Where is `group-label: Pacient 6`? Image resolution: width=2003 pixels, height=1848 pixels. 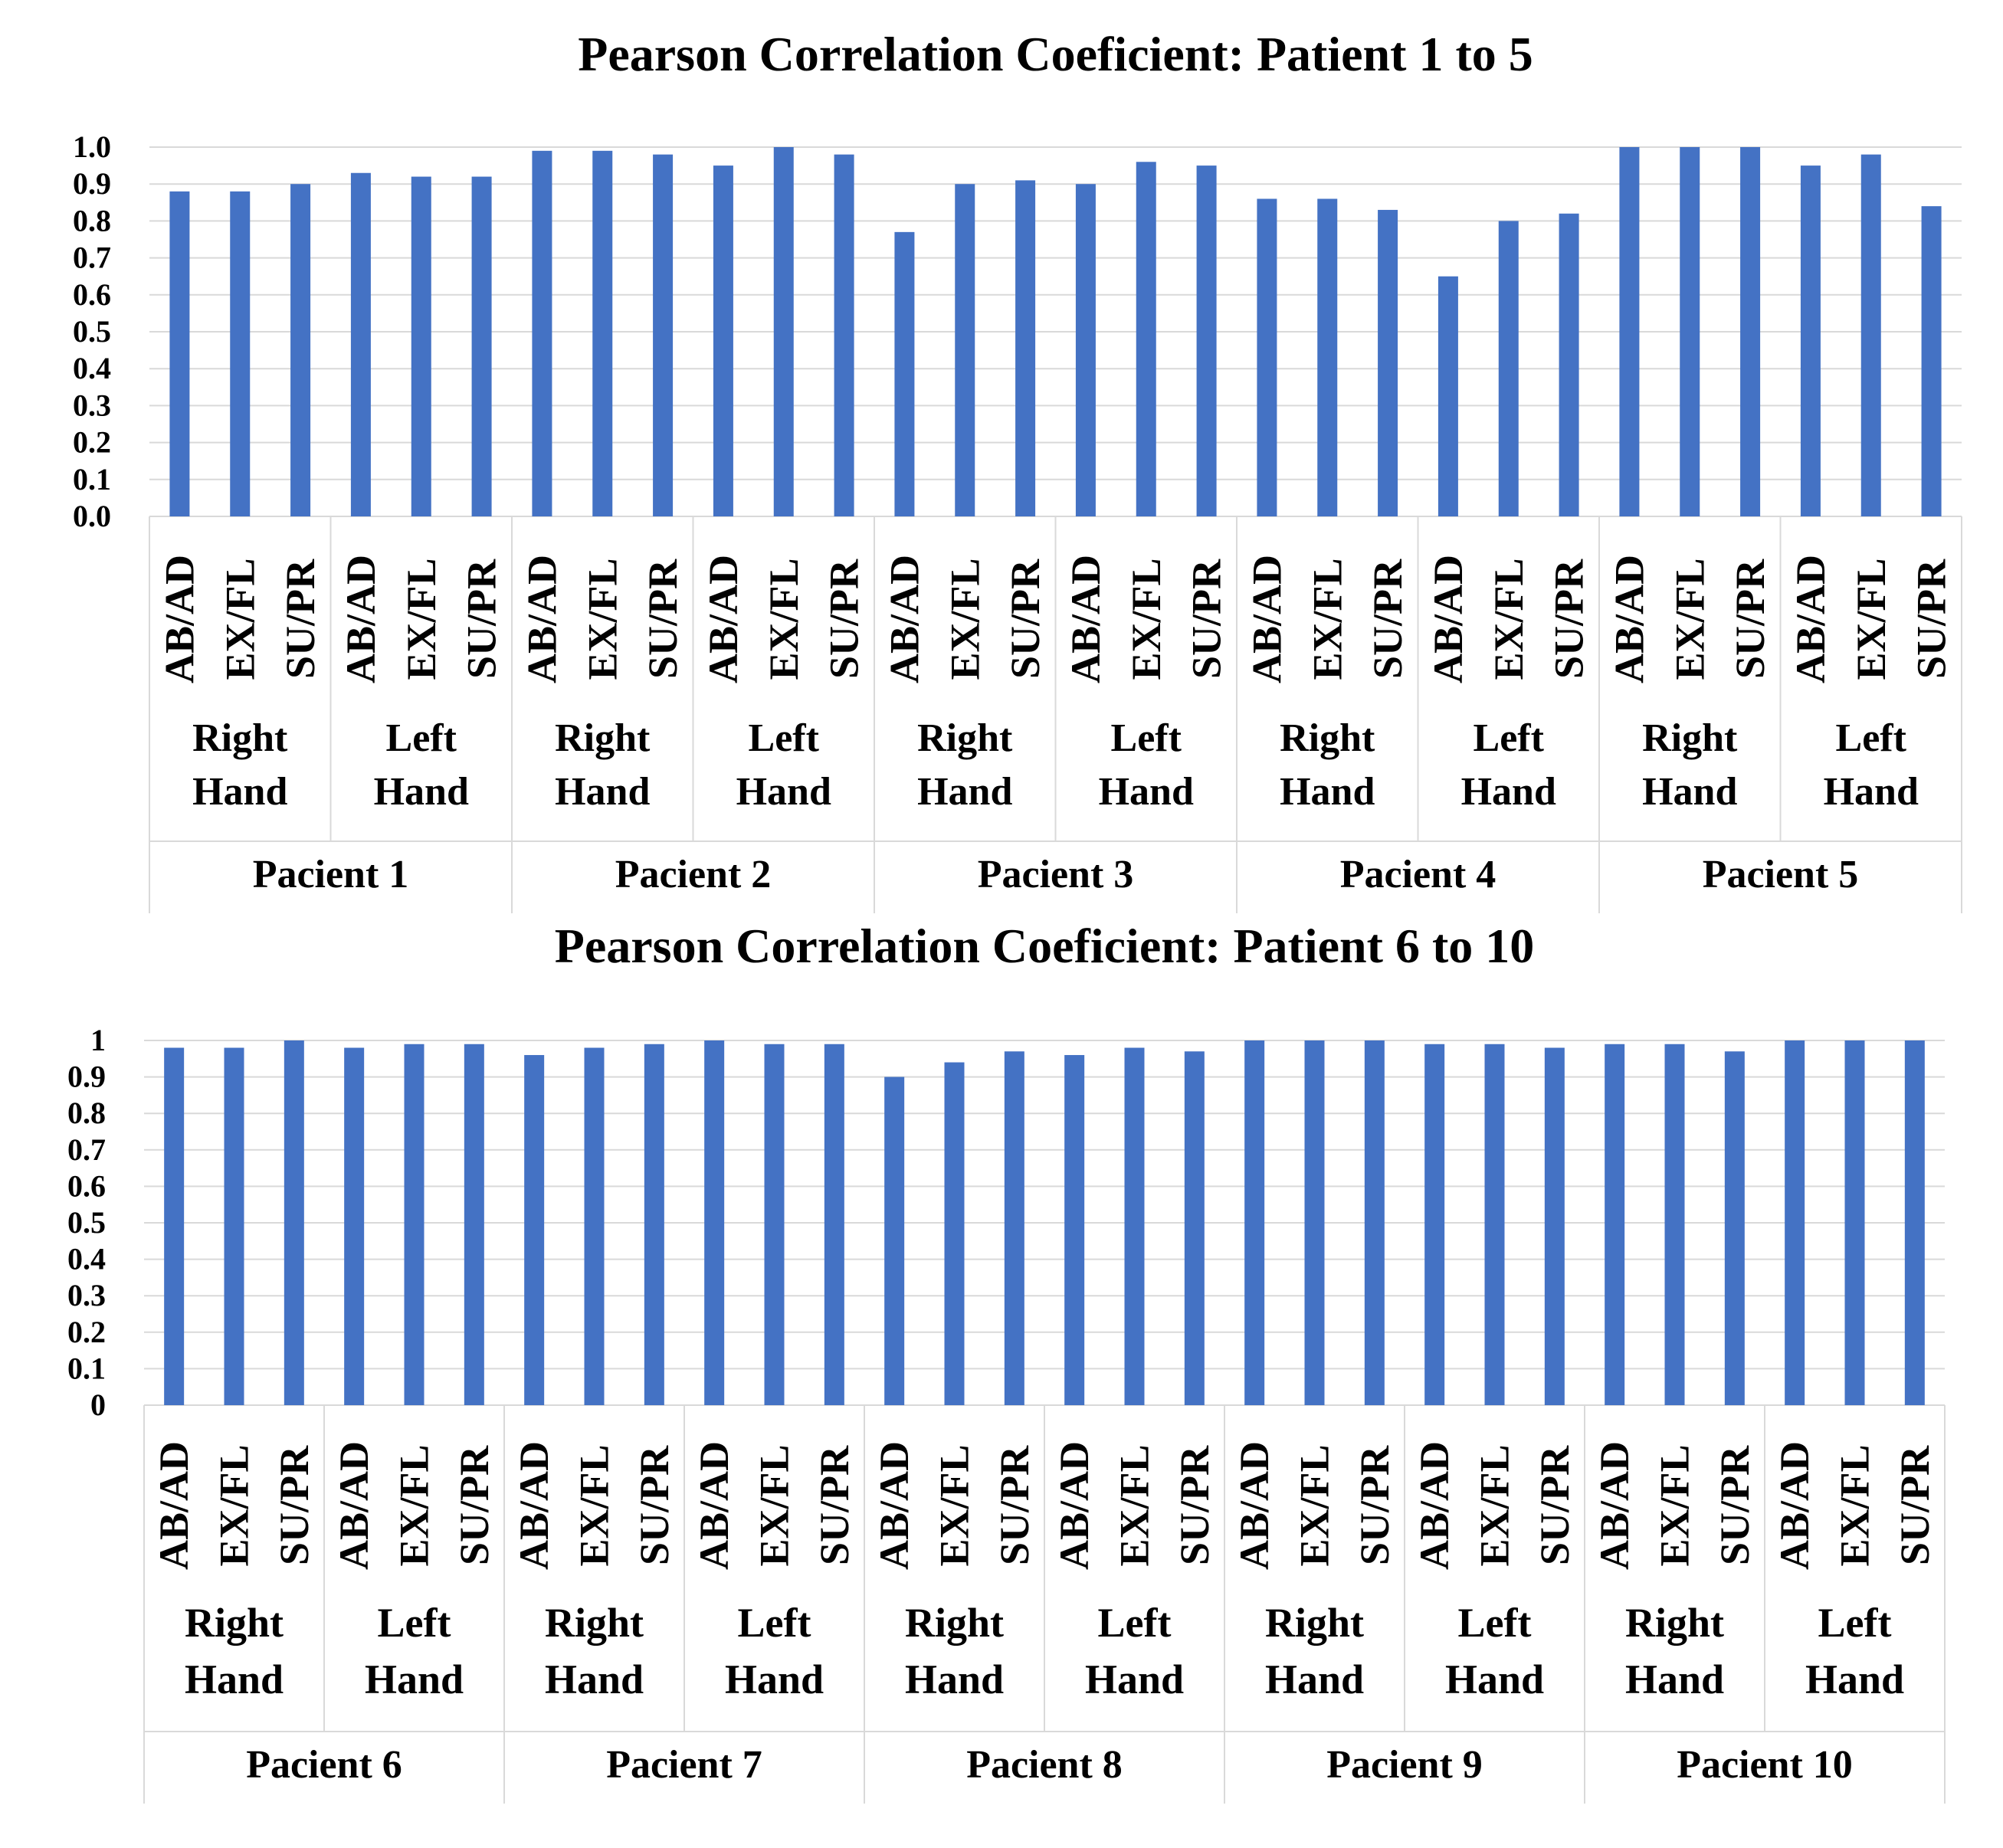 group-label: Pacient 6 is located at coordinates (324, 1765).